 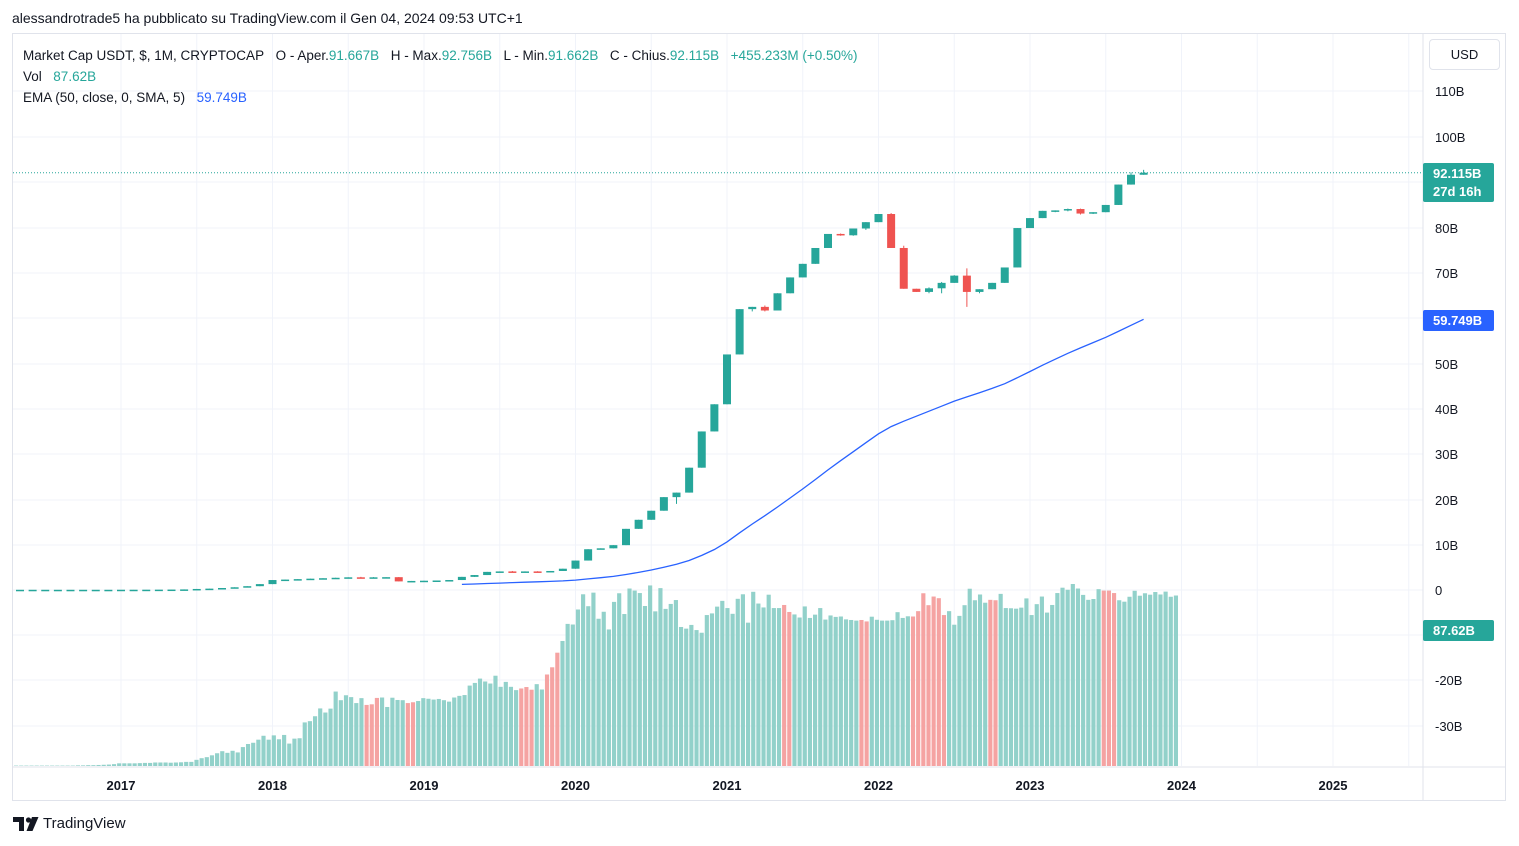 What do you see at coordinates (26, 823) in the screenshot?
I see `tradingview-logo-icon` at bounding box center [26, 823].